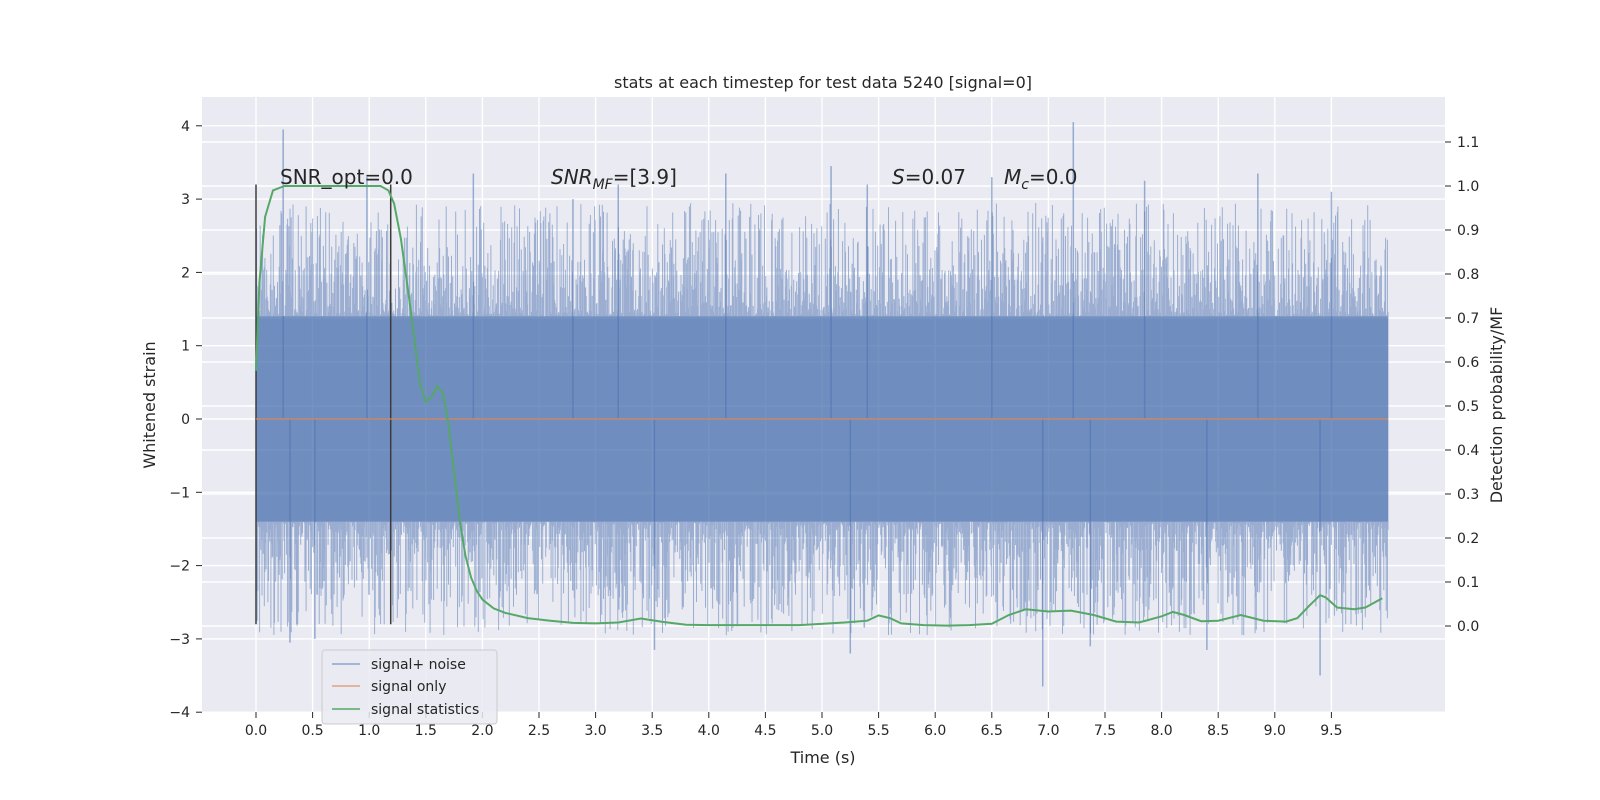 Image resolution: width=1600 pixels, height=800 pixels. Describe the element at coordinates (822, 757) in the screenshot. I see `x-axis-label: Time (s)` at that location.